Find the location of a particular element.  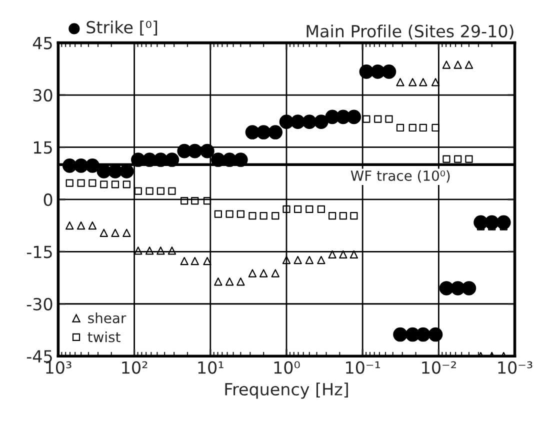

legend-label: shear is located at coordinates (107, 318).